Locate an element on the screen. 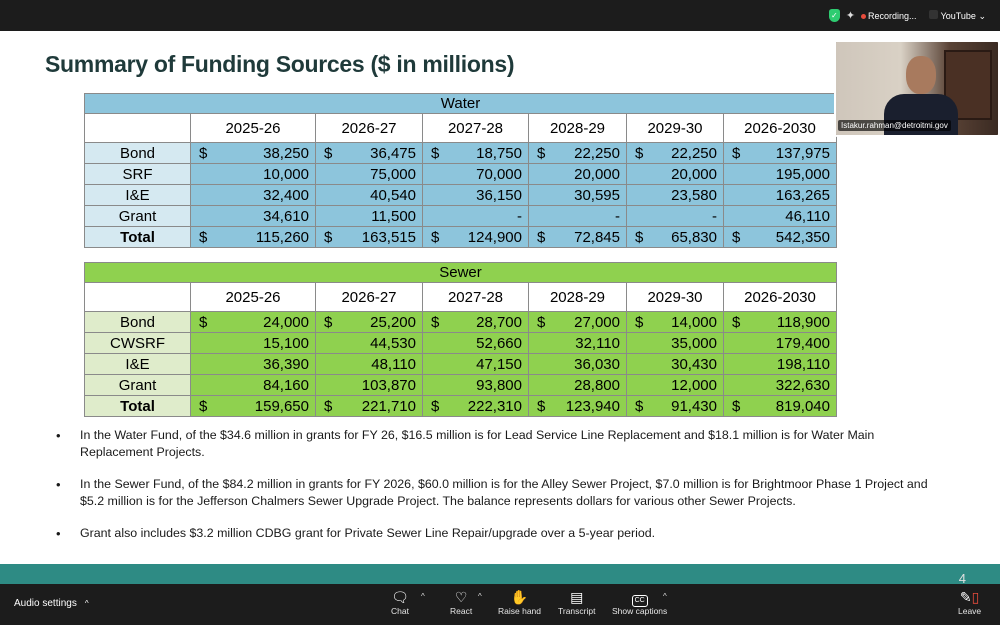 This screenshot has height=625, width=1000. transcript-label: Transcript is located at coordinates (577, 611).